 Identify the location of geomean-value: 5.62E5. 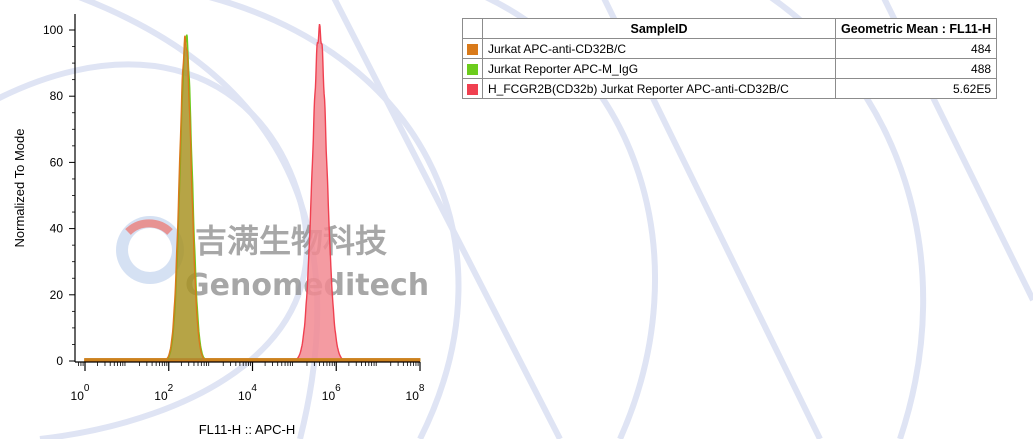
(916, 88).